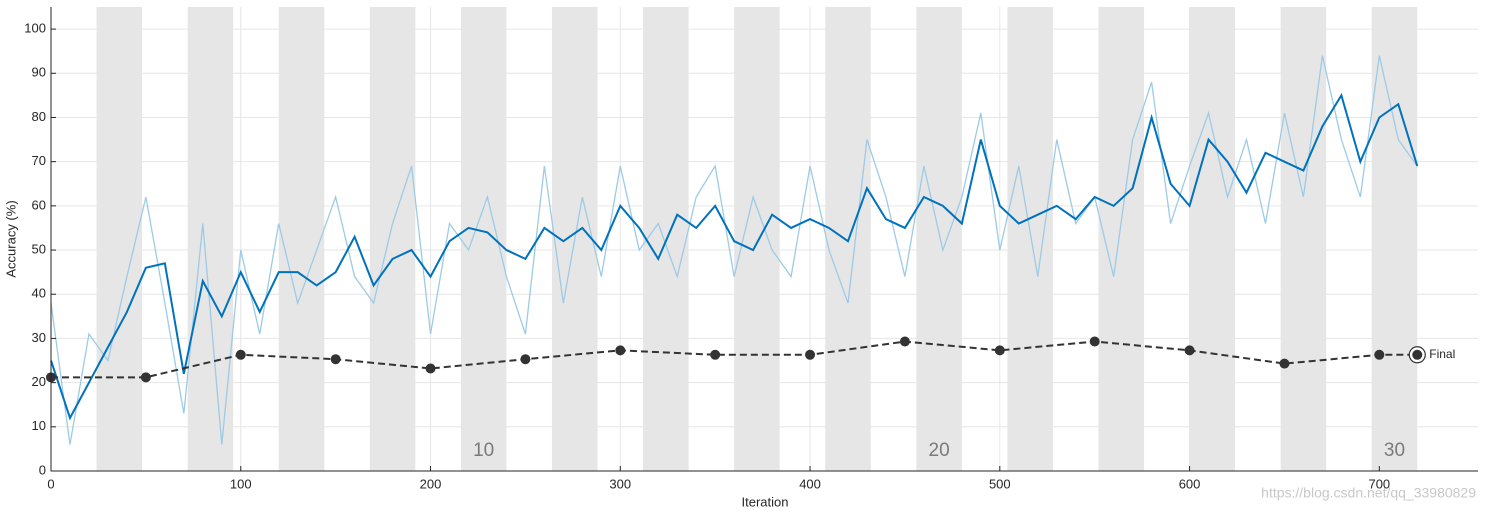 This screenshot has width=1486, height=513. Describe the element at coordinates (810, 483) in the screenshot. I see `x-tick-label: 400` at that location.